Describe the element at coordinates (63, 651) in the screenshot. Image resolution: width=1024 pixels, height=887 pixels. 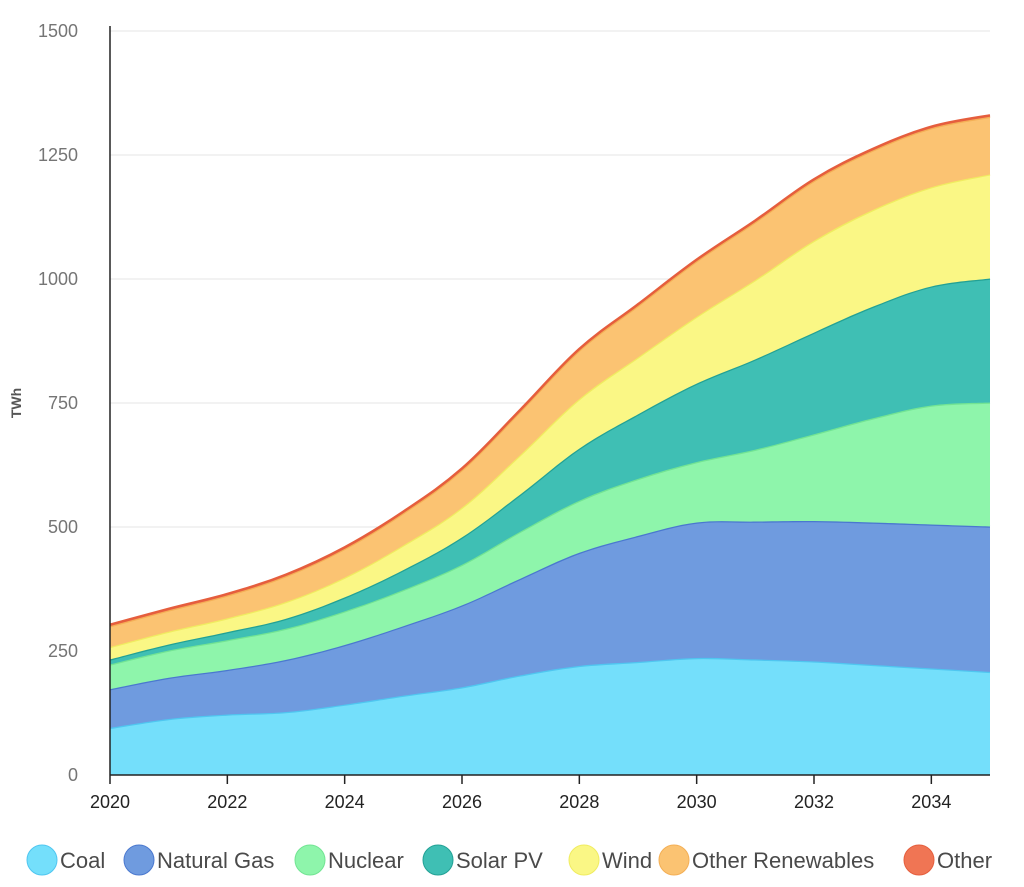
I see `y-tick-label: 250` at that location.